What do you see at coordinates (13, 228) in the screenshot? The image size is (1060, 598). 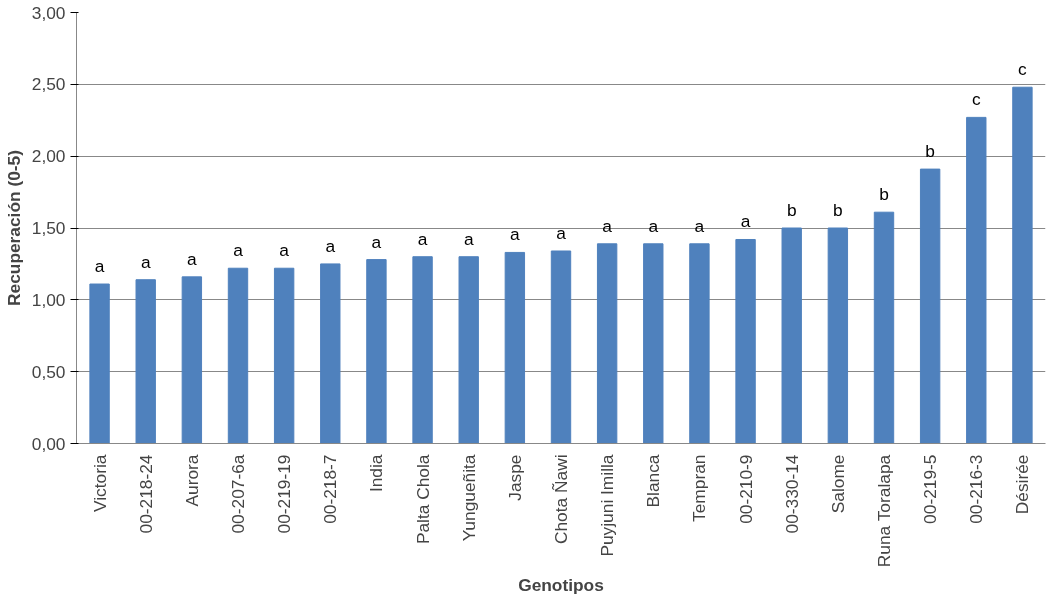 I see `y-axis-title: Recuperación (0-5)` at bounding box center [13, 228].